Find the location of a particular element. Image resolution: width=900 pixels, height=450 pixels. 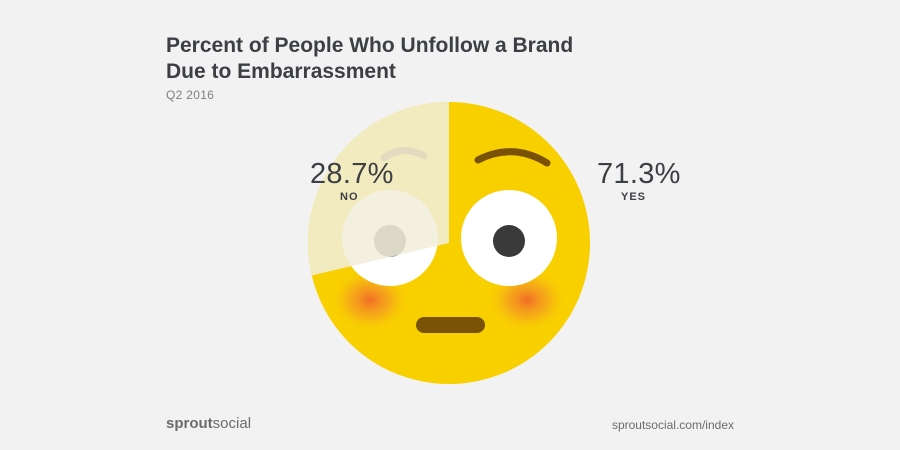

sprout-social-logo: sproutsocial is located at coordinates (208, 423).